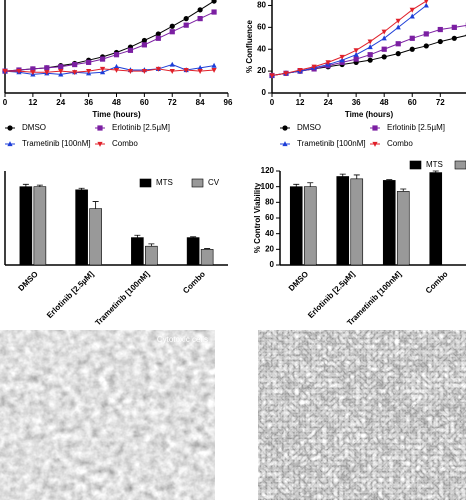 The width and height of the screenshot is (466, 500). What do you see at coordinates (269, 201) in the screenshot?
I see `y-tick-label: 80` at bounding box center [269, 201].